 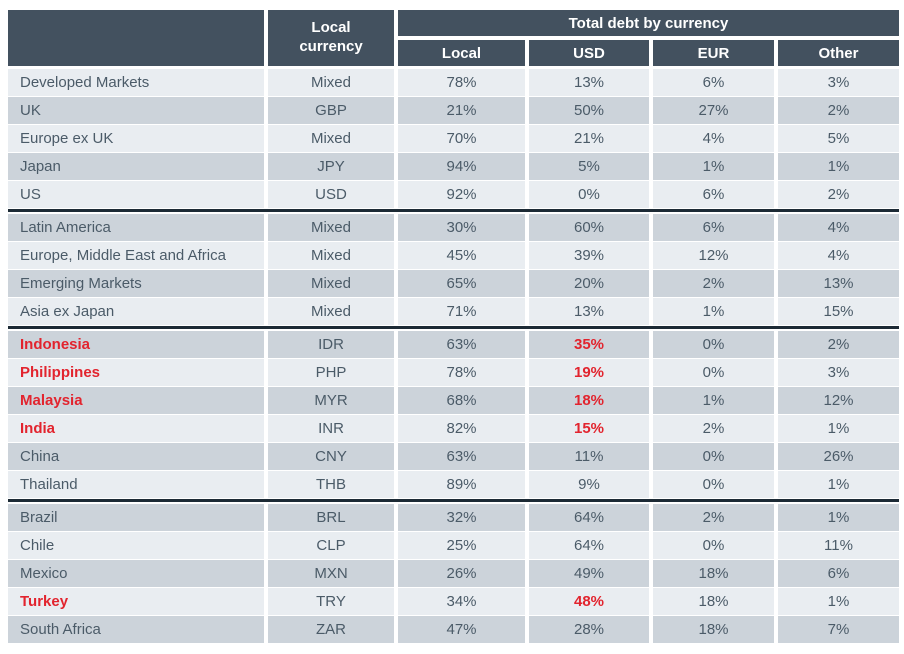 What do you see at coordinates (331, 400) in the screenshot?
I see `local-currency-cell: MYR` at bounding box center [331, 400].